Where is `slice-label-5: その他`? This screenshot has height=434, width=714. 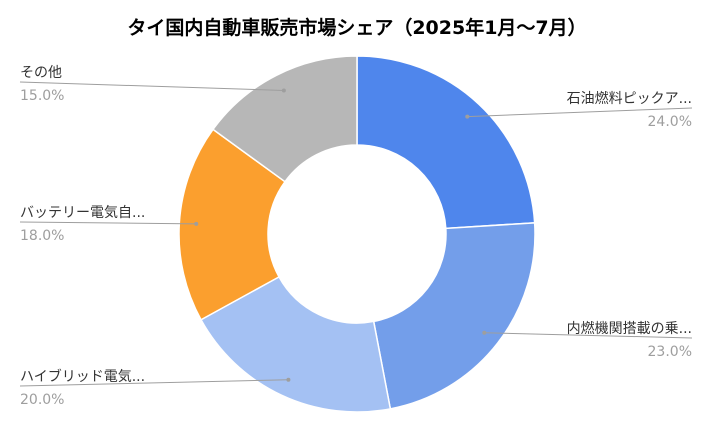 slice-label-5: その他 is located at coordinates (41, 73).